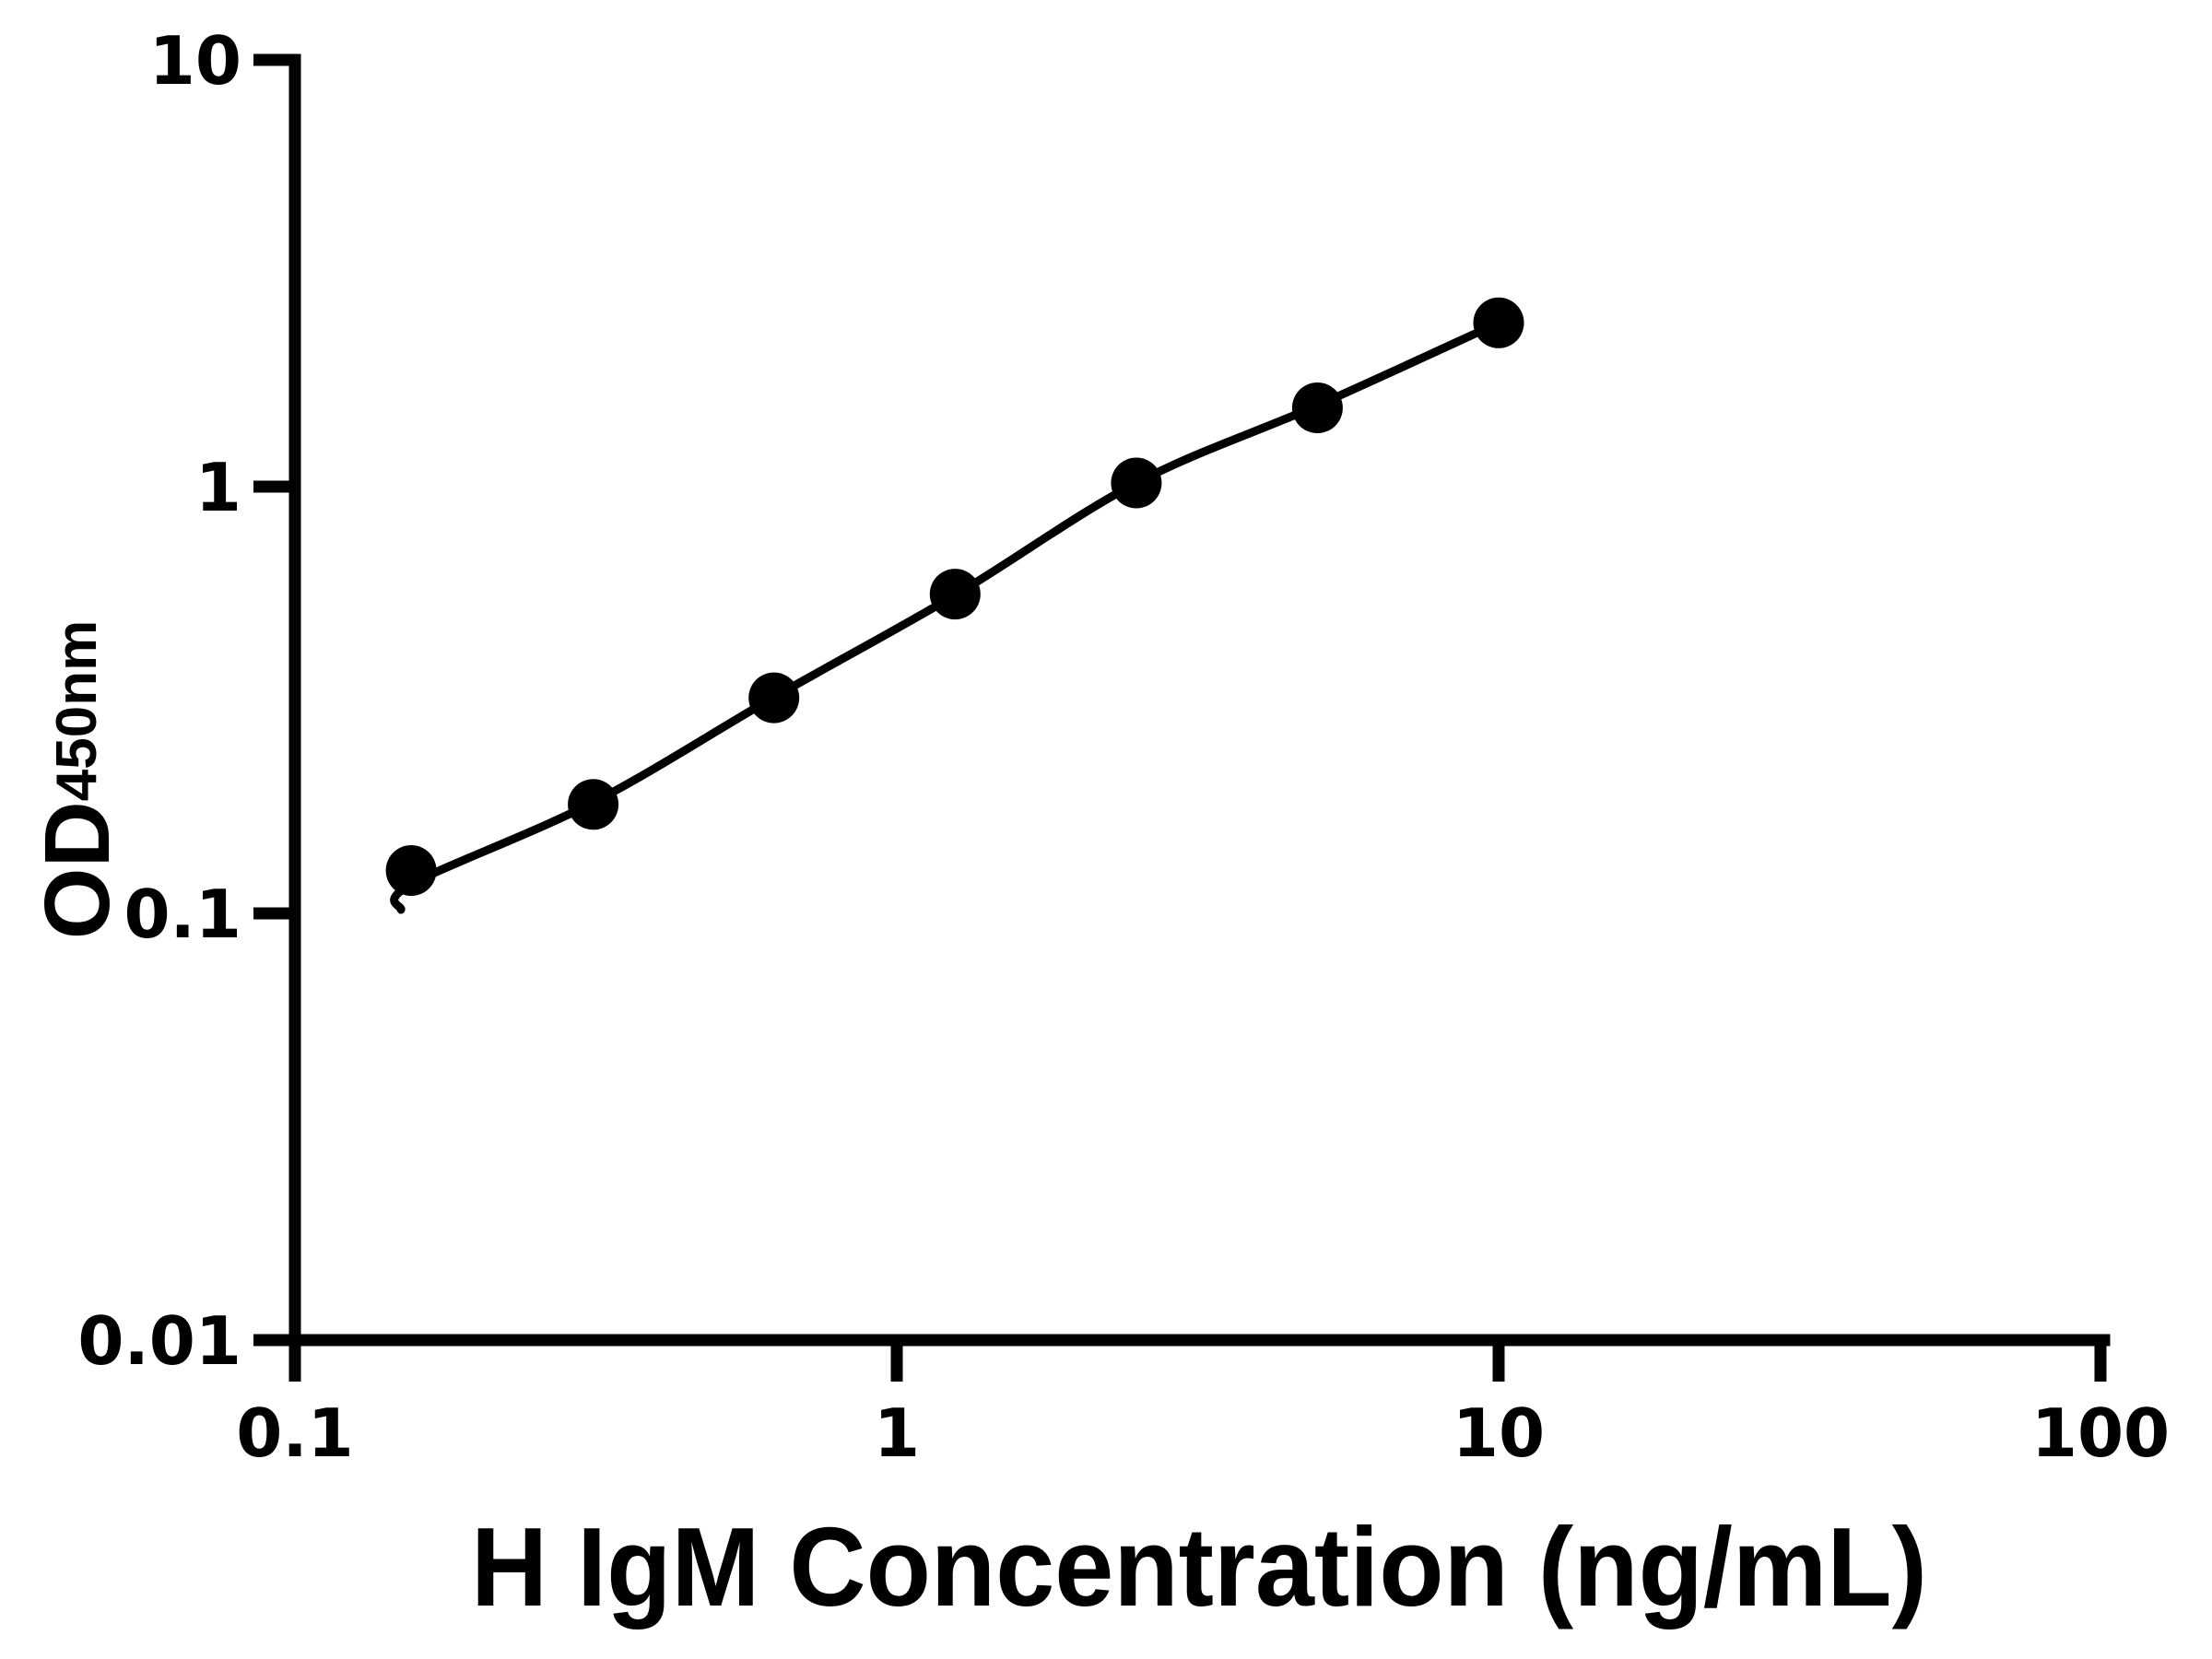  Describe the element at coordinates (218, 487) in the screenshot. I see `y-tick-label-1: 1` at that location.